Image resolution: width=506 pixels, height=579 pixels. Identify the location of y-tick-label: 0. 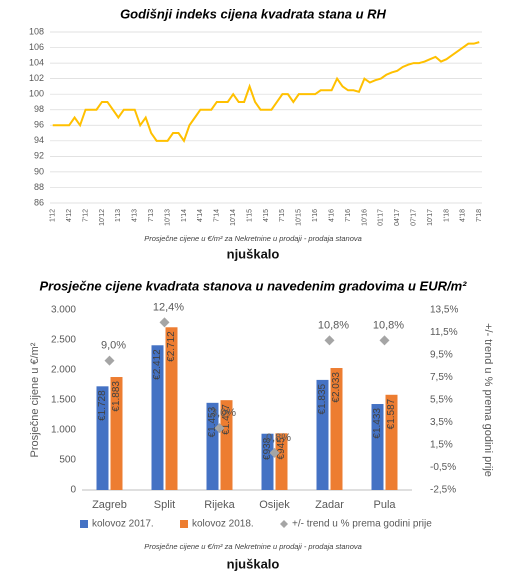
(73, 490).